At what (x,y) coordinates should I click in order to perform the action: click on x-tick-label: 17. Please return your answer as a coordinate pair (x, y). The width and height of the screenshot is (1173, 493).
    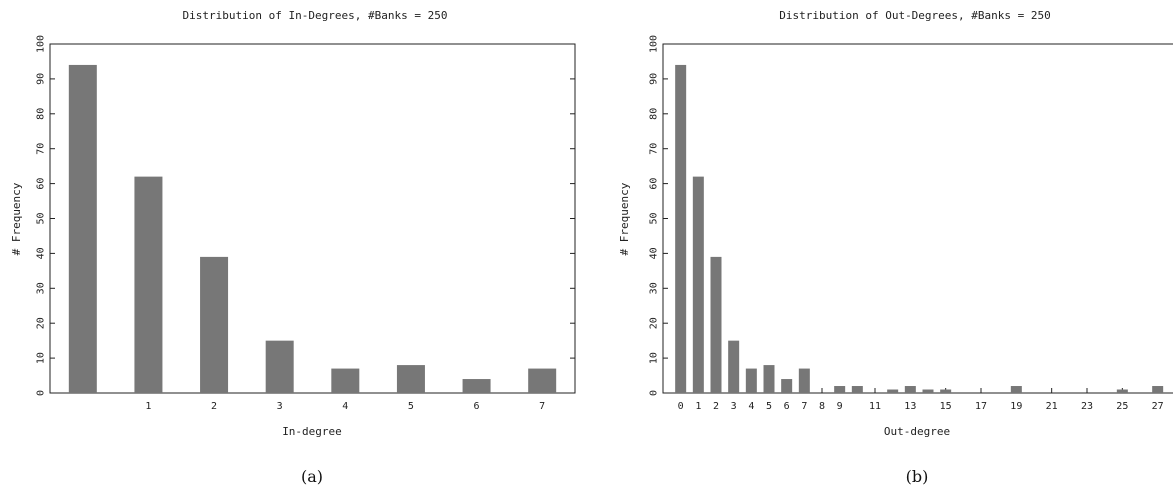
    Looking at the image, I should click on (981, 406).